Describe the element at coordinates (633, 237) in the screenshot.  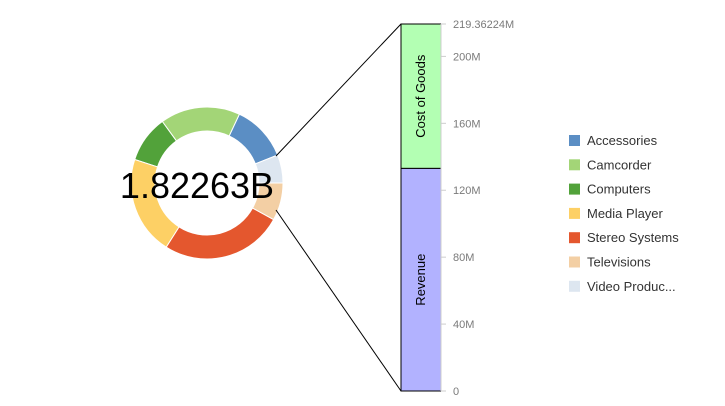
I see `legend-label: Stereo Systems` at that location.